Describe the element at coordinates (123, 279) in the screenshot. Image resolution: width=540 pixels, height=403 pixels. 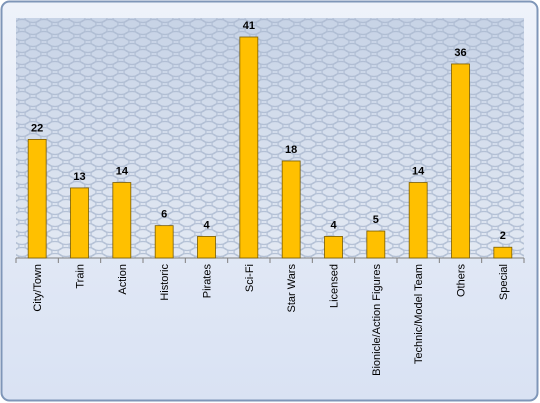
I see `x-tick-label: Action` at that location.